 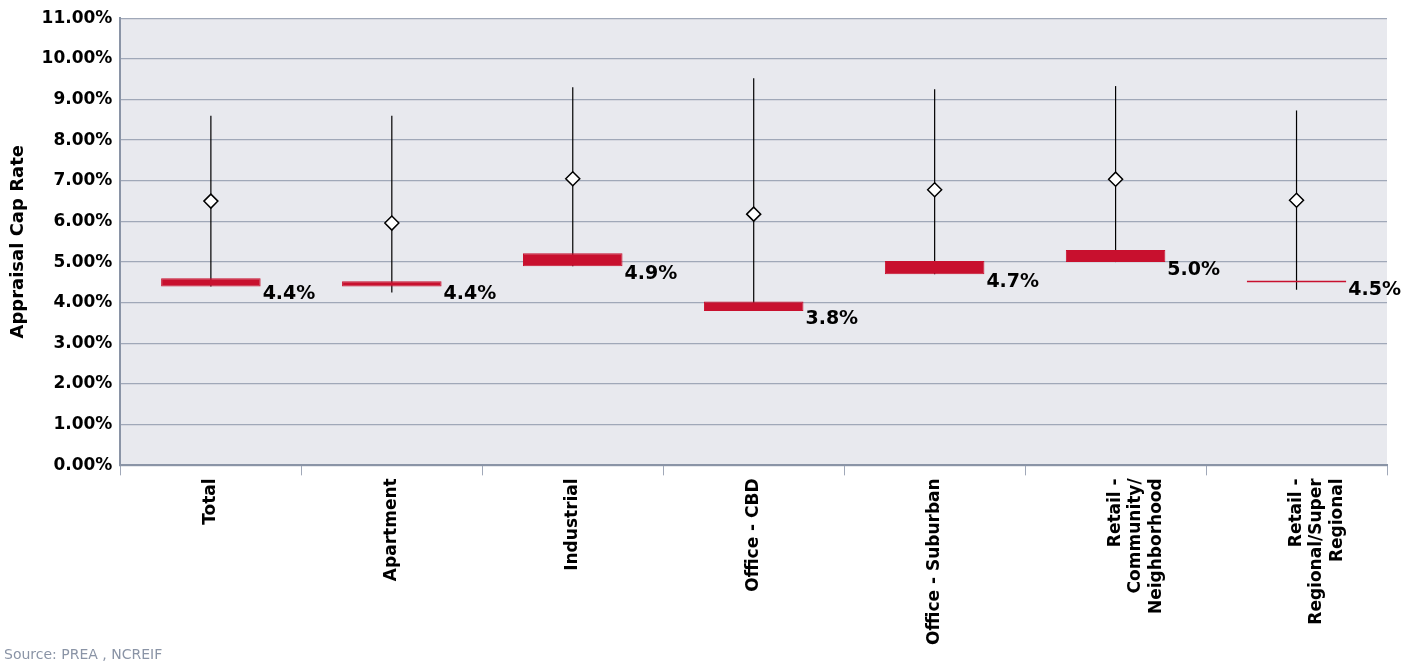 I want to click on y-tick-label: 1.00%, so click(x=83, y=423).